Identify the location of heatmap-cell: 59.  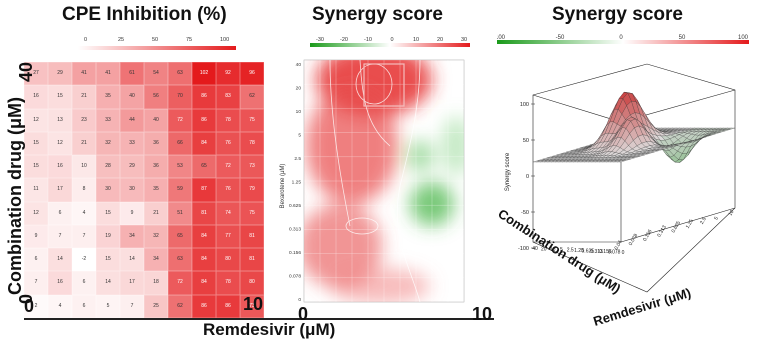
(180, 189).